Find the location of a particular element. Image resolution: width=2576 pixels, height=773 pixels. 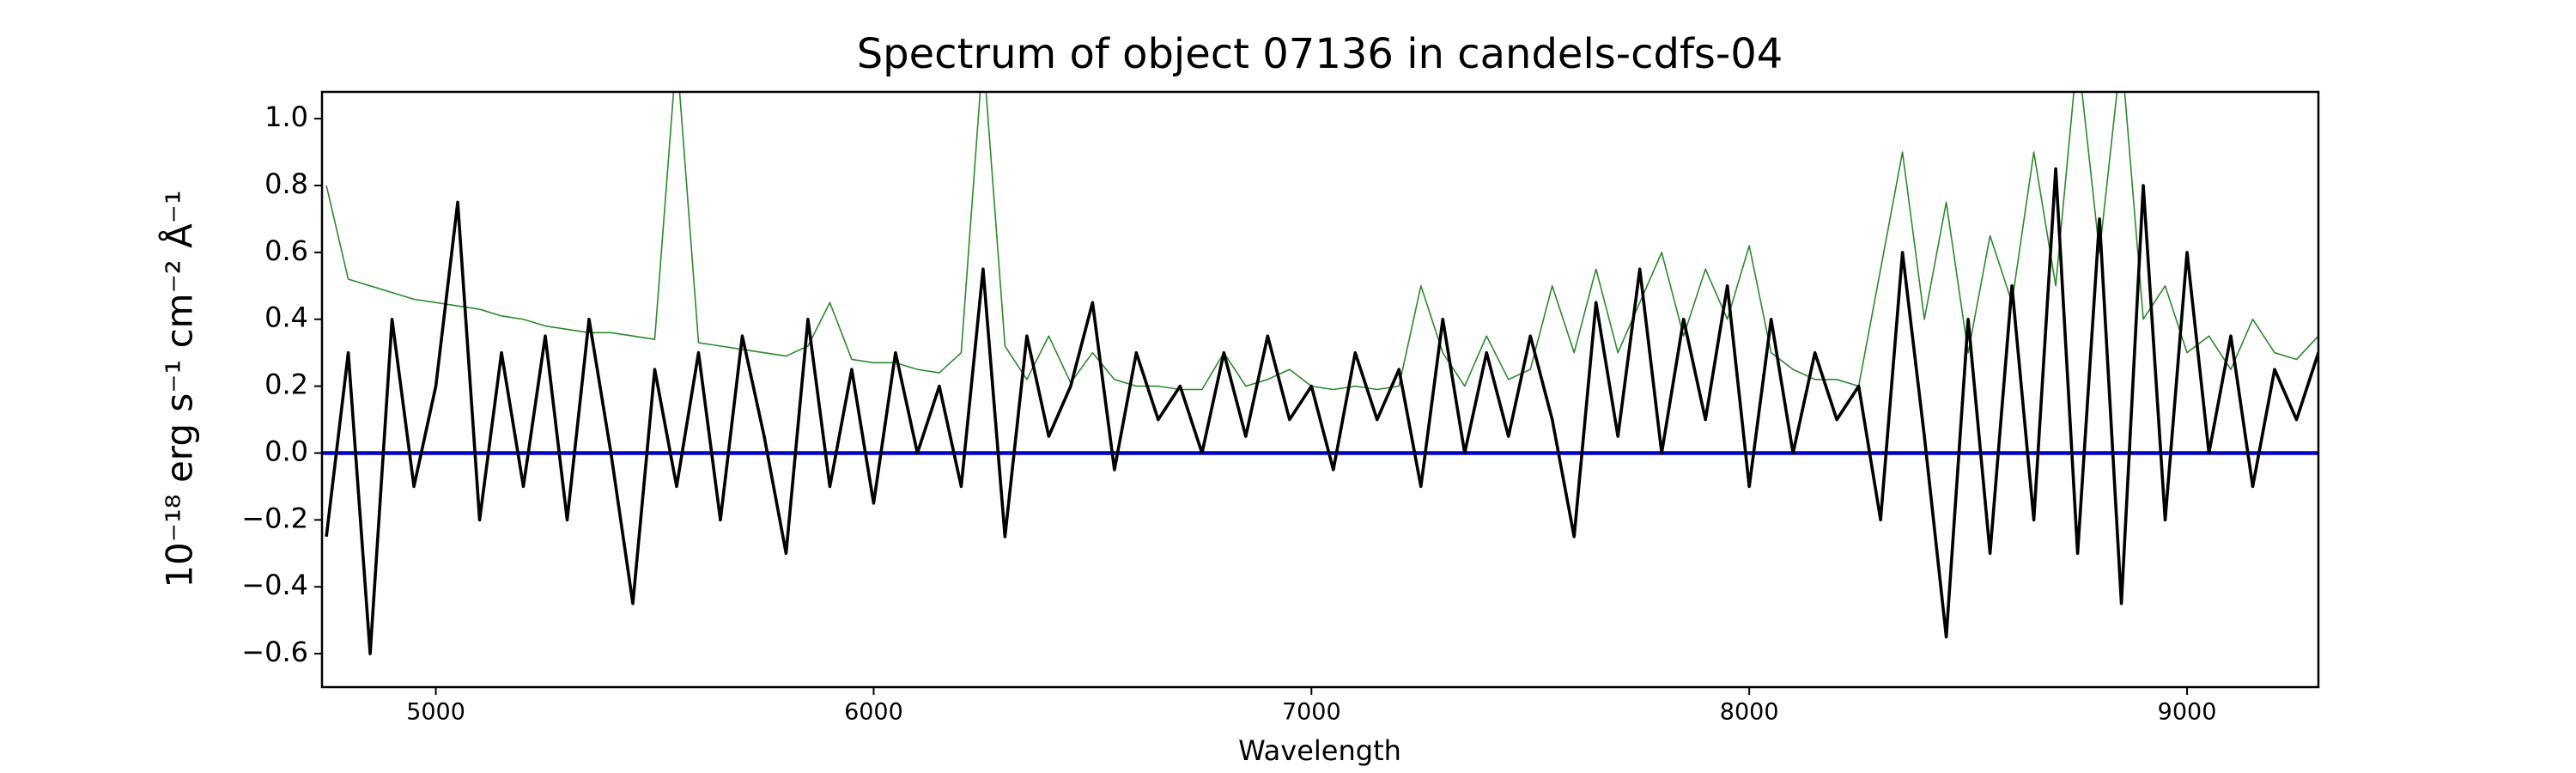

y-tick-label: 0.4 is located at coordinates (286, 317).